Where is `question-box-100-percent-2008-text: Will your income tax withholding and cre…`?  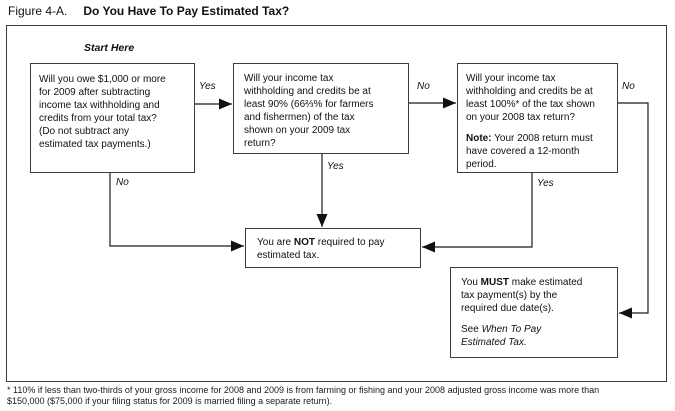 question-box-100-percent-2008-text: Will your income tax withholding and cre… is located at coordinates (530, 98).